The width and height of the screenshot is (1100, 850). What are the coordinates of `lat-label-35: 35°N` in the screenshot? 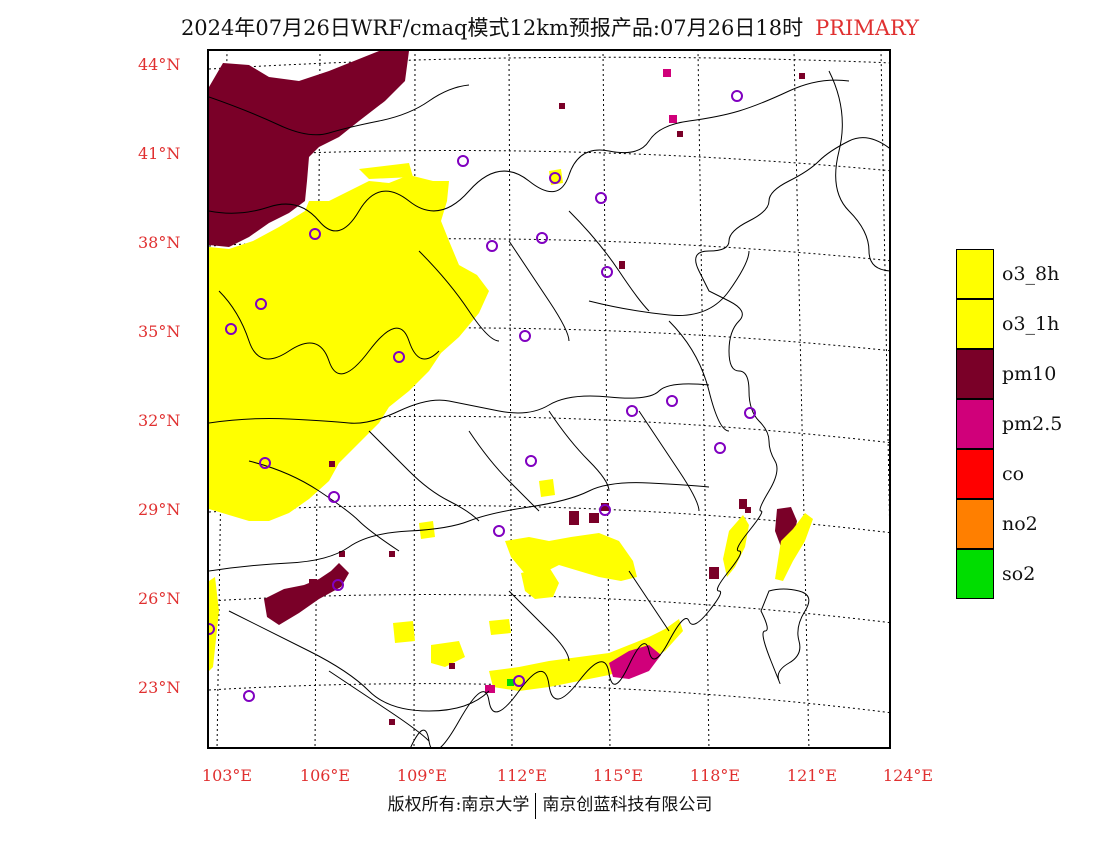 It's located at (159, 331).